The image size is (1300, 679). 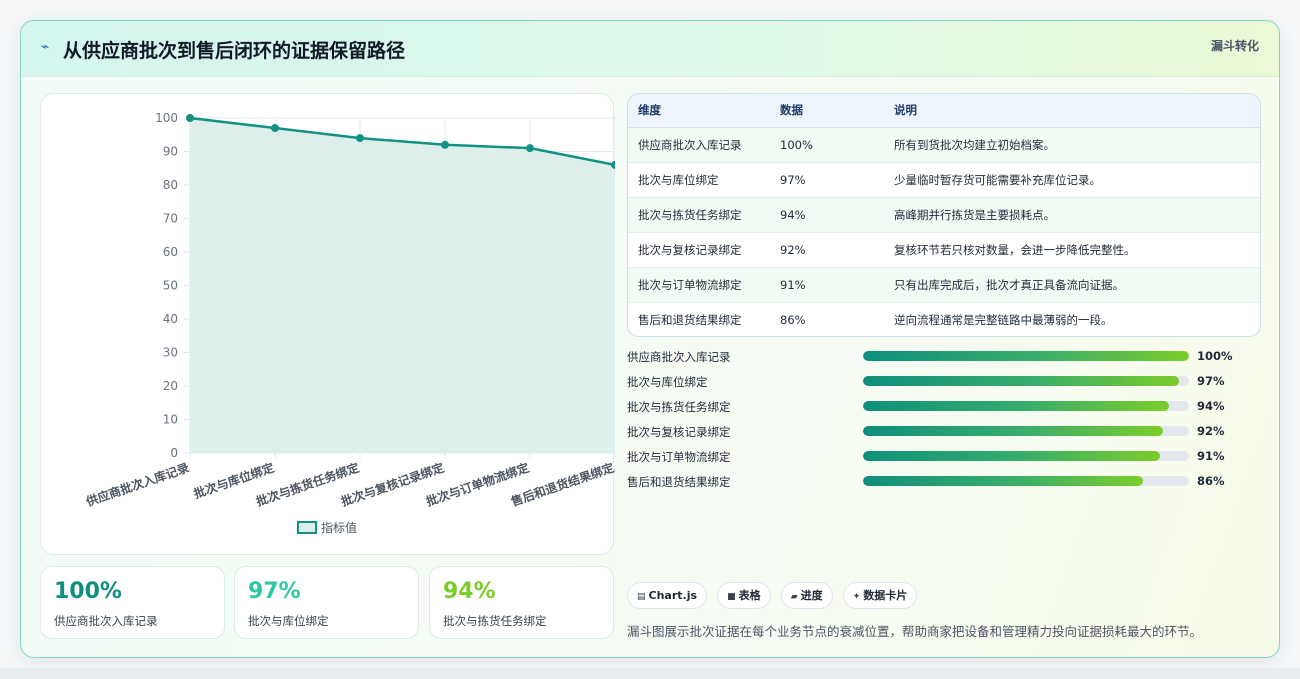 What do you see at coordinates (234, 51) in the screenshot?
I see `page-title: 从供应商批次到售后闭环的证据保留路径` at bounding box center [234, 51].